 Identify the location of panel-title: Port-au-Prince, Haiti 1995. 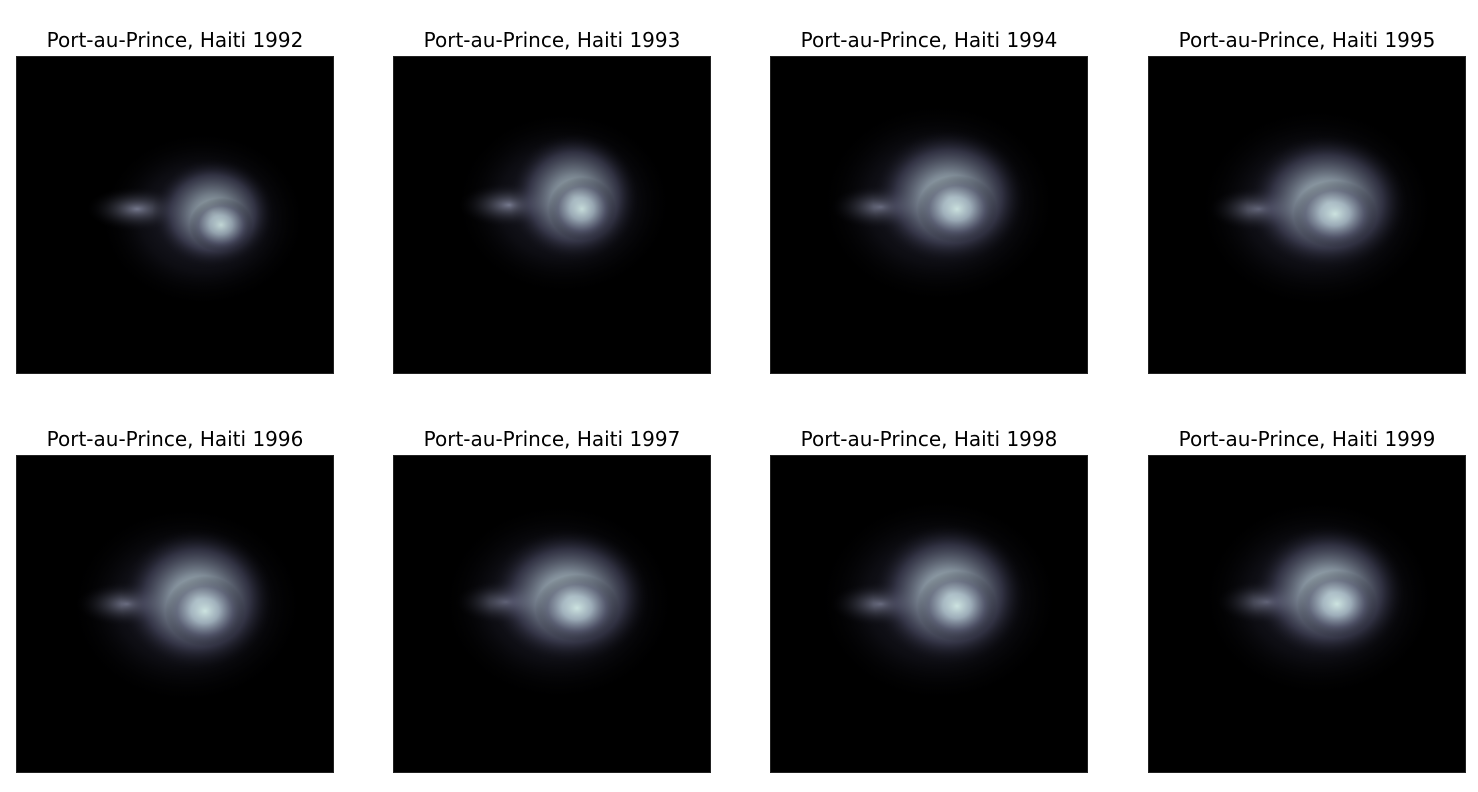
(1307, 40).